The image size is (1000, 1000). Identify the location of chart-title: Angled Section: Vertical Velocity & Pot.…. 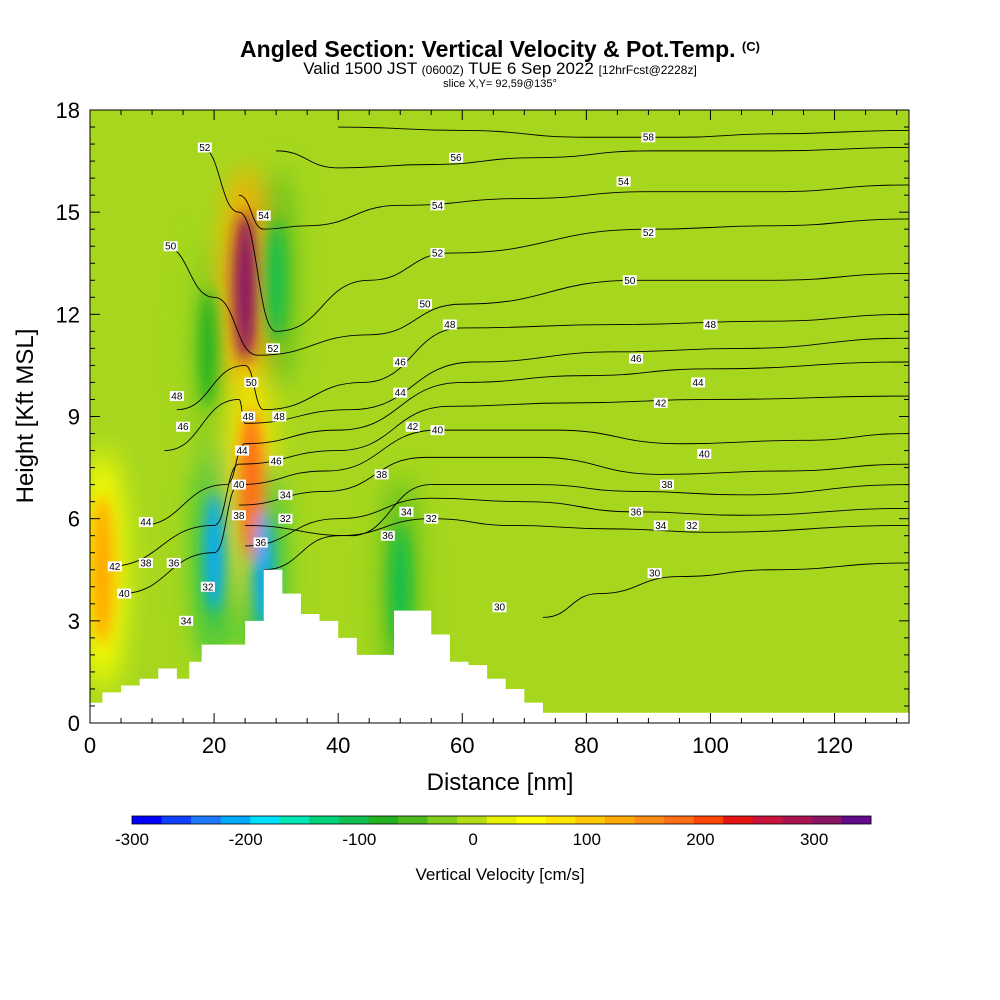
(500, 49).